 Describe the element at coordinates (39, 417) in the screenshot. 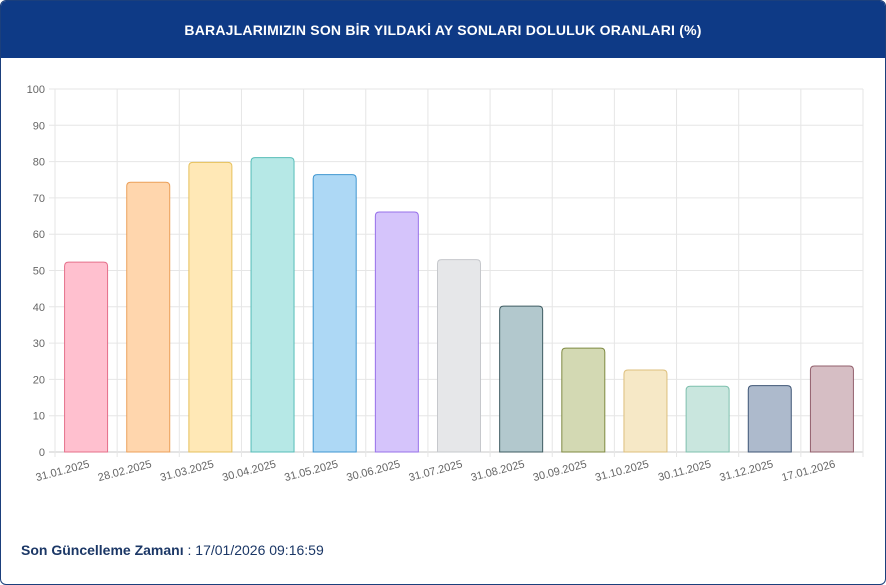

I see `y-tick-label: 10` at that location.